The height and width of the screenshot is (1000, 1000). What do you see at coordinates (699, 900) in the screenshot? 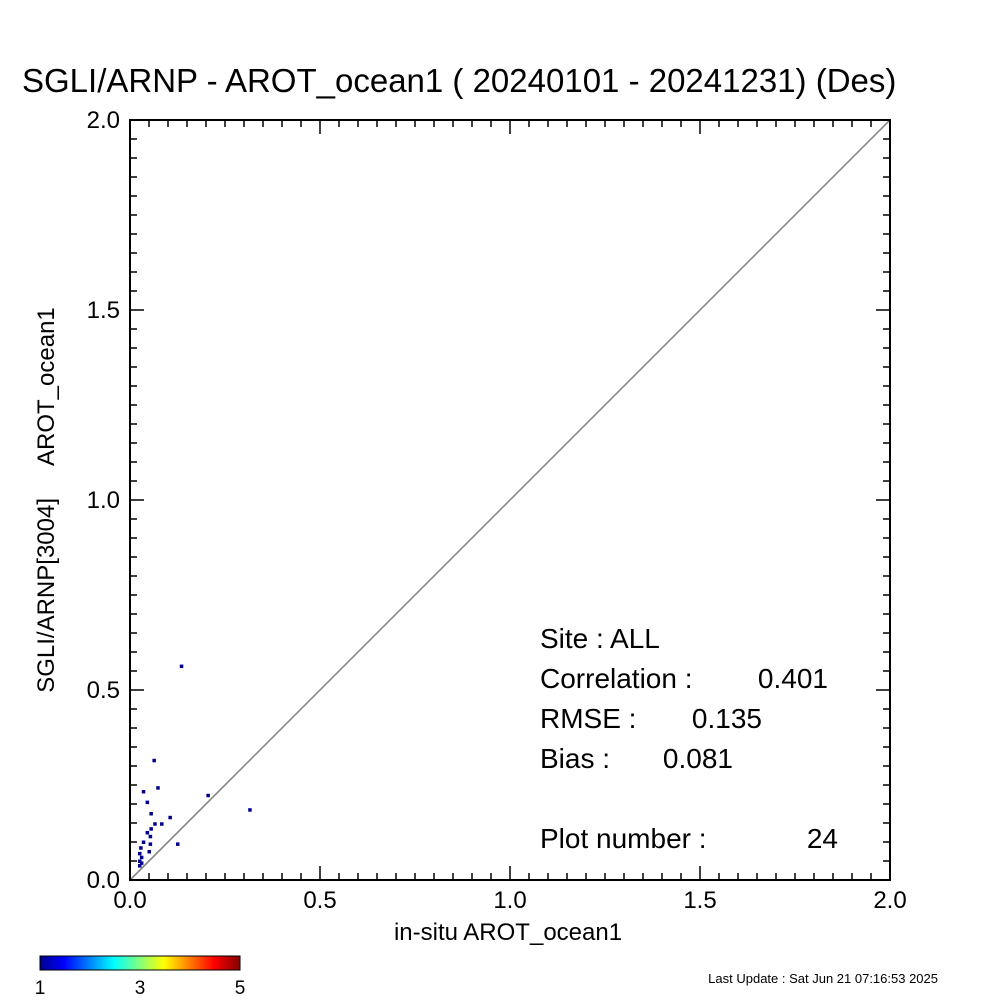
I see `x-tick-label: 1.5` at bounding box center [699, 900].